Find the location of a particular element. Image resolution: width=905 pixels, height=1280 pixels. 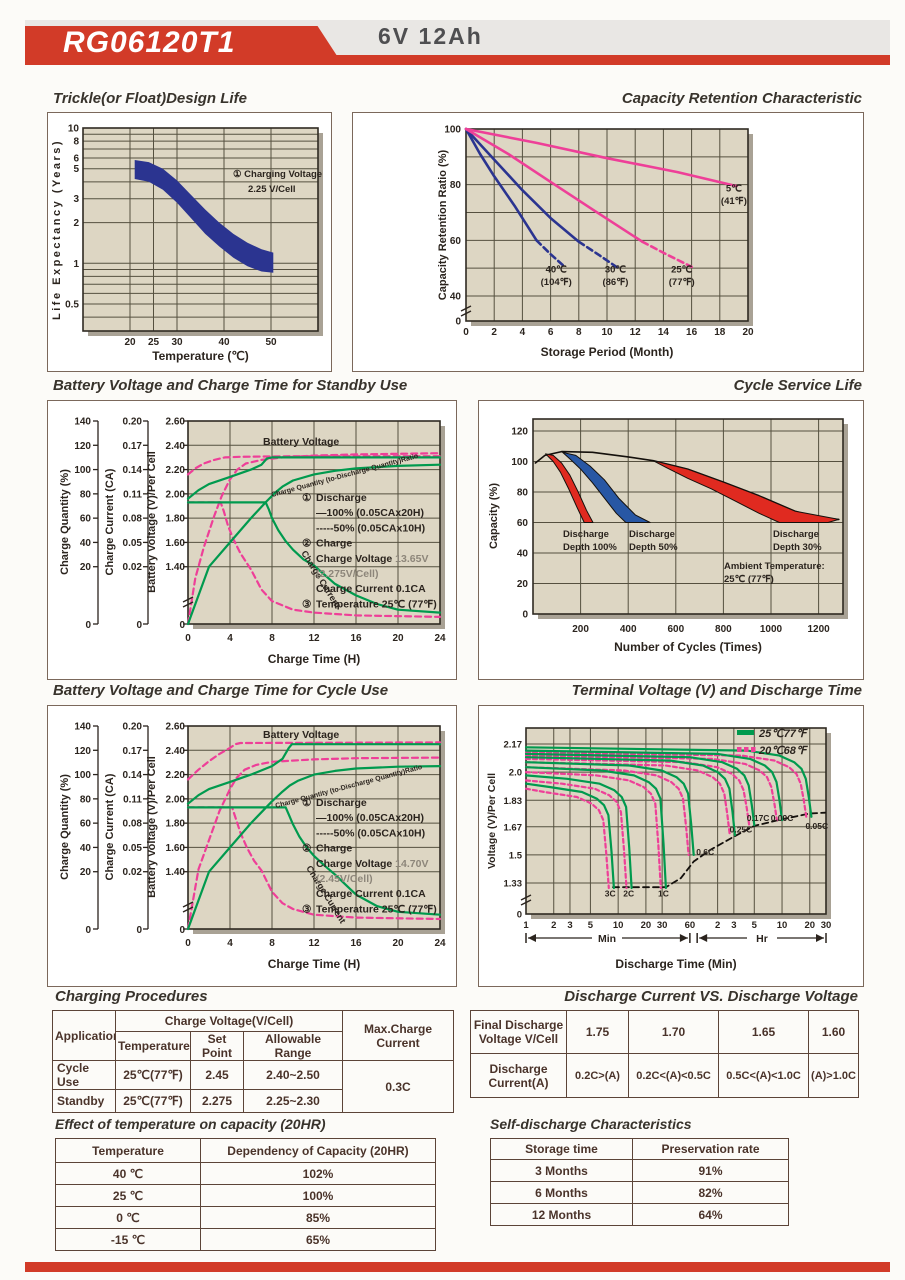

model-banner: RG06120T1 is located at coordinates (184, 45).